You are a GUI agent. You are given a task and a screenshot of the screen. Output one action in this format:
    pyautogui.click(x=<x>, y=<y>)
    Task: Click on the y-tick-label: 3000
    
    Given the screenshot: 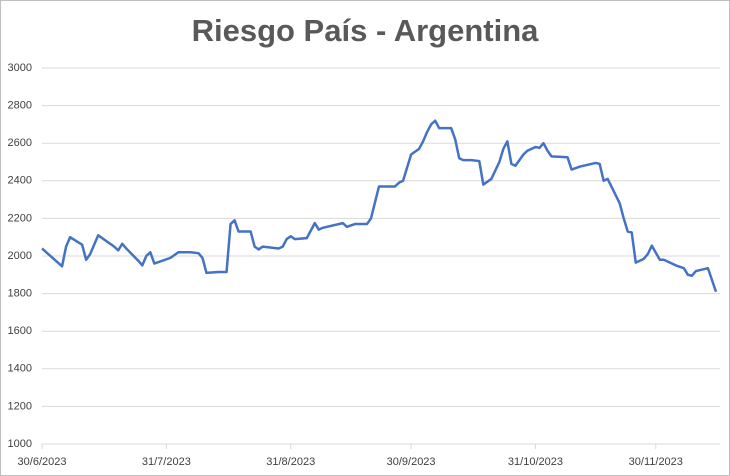 What is the action you would take?
    pyautogui.click(x=20, y=68)
    